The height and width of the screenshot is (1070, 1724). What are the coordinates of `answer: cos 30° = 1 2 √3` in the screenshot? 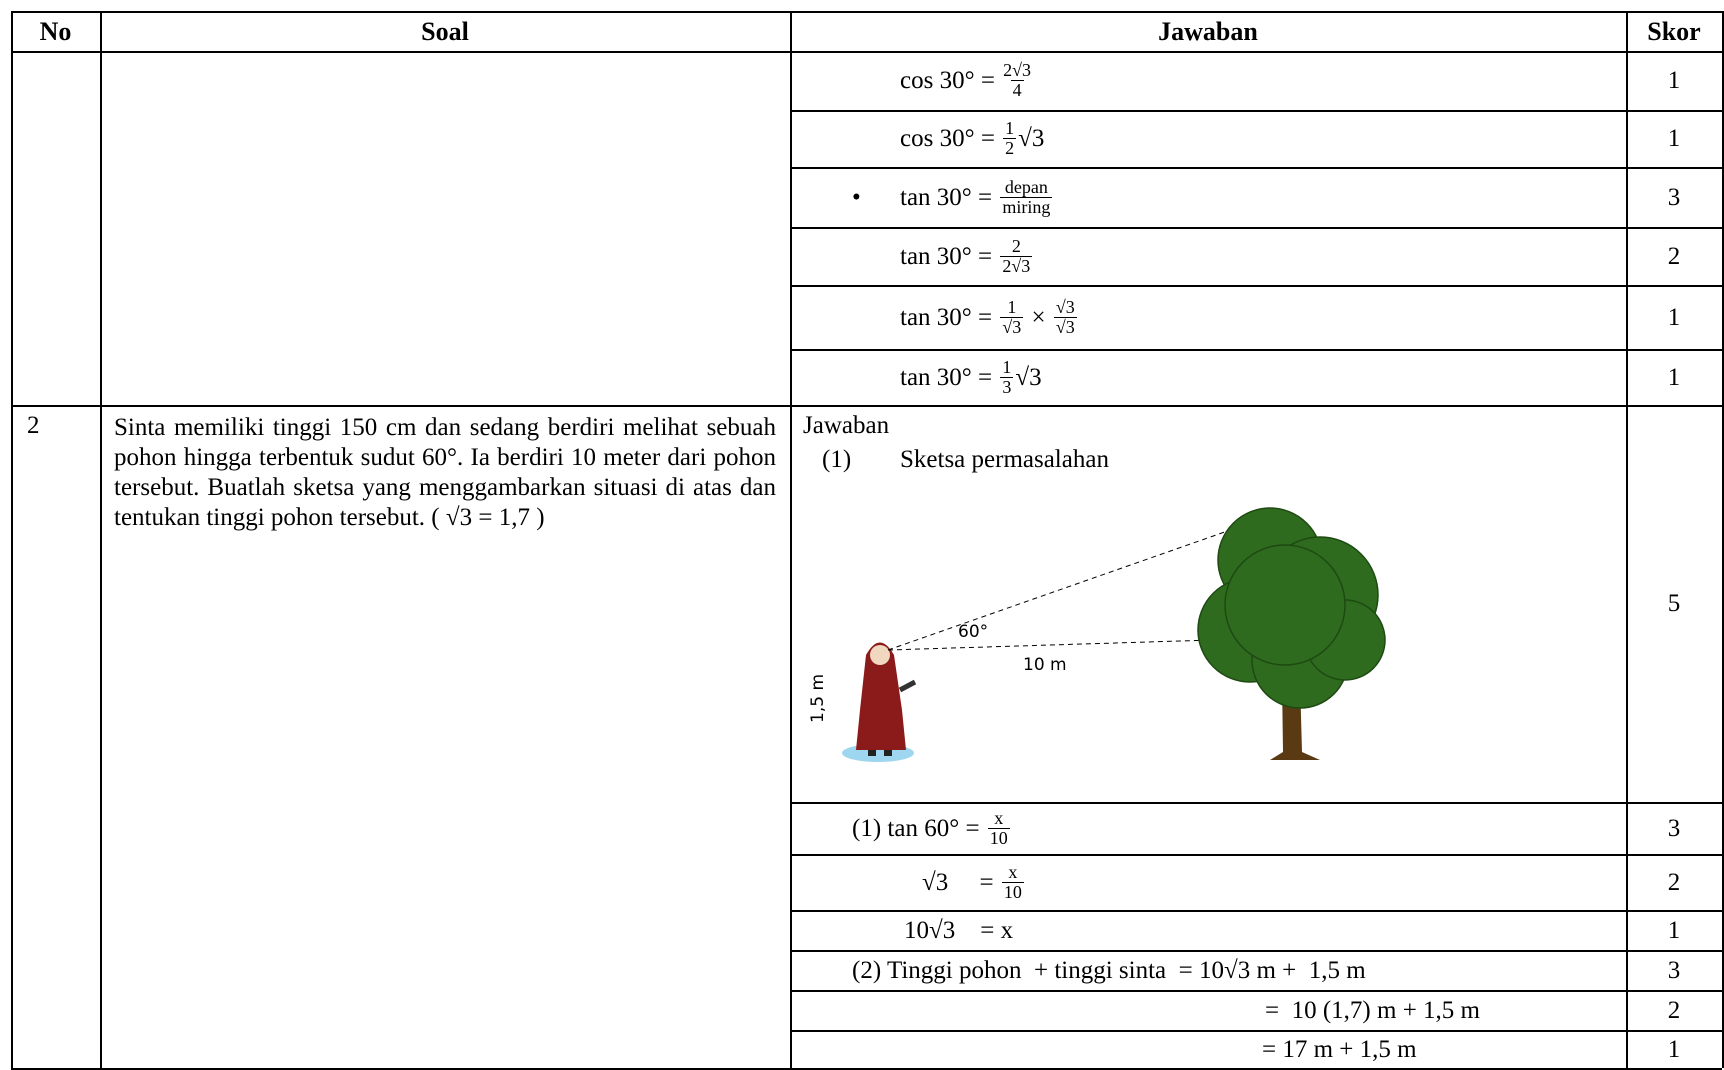 It's located at (972, 138).